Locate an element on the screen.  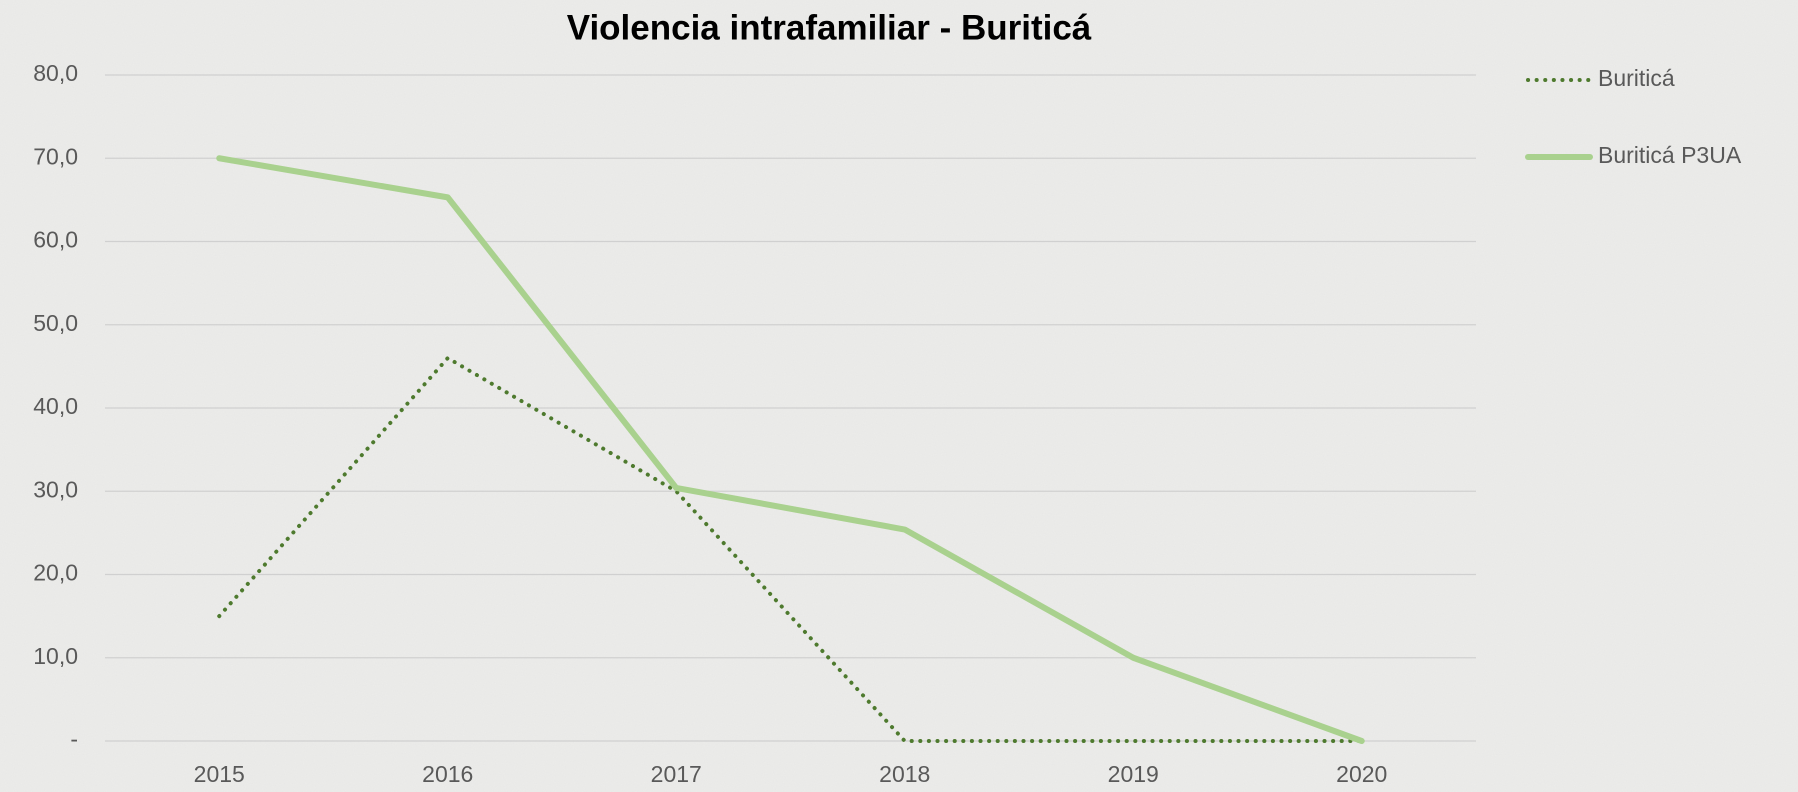
y-tick-label: 70,0 is located at coordinates (55, 156).